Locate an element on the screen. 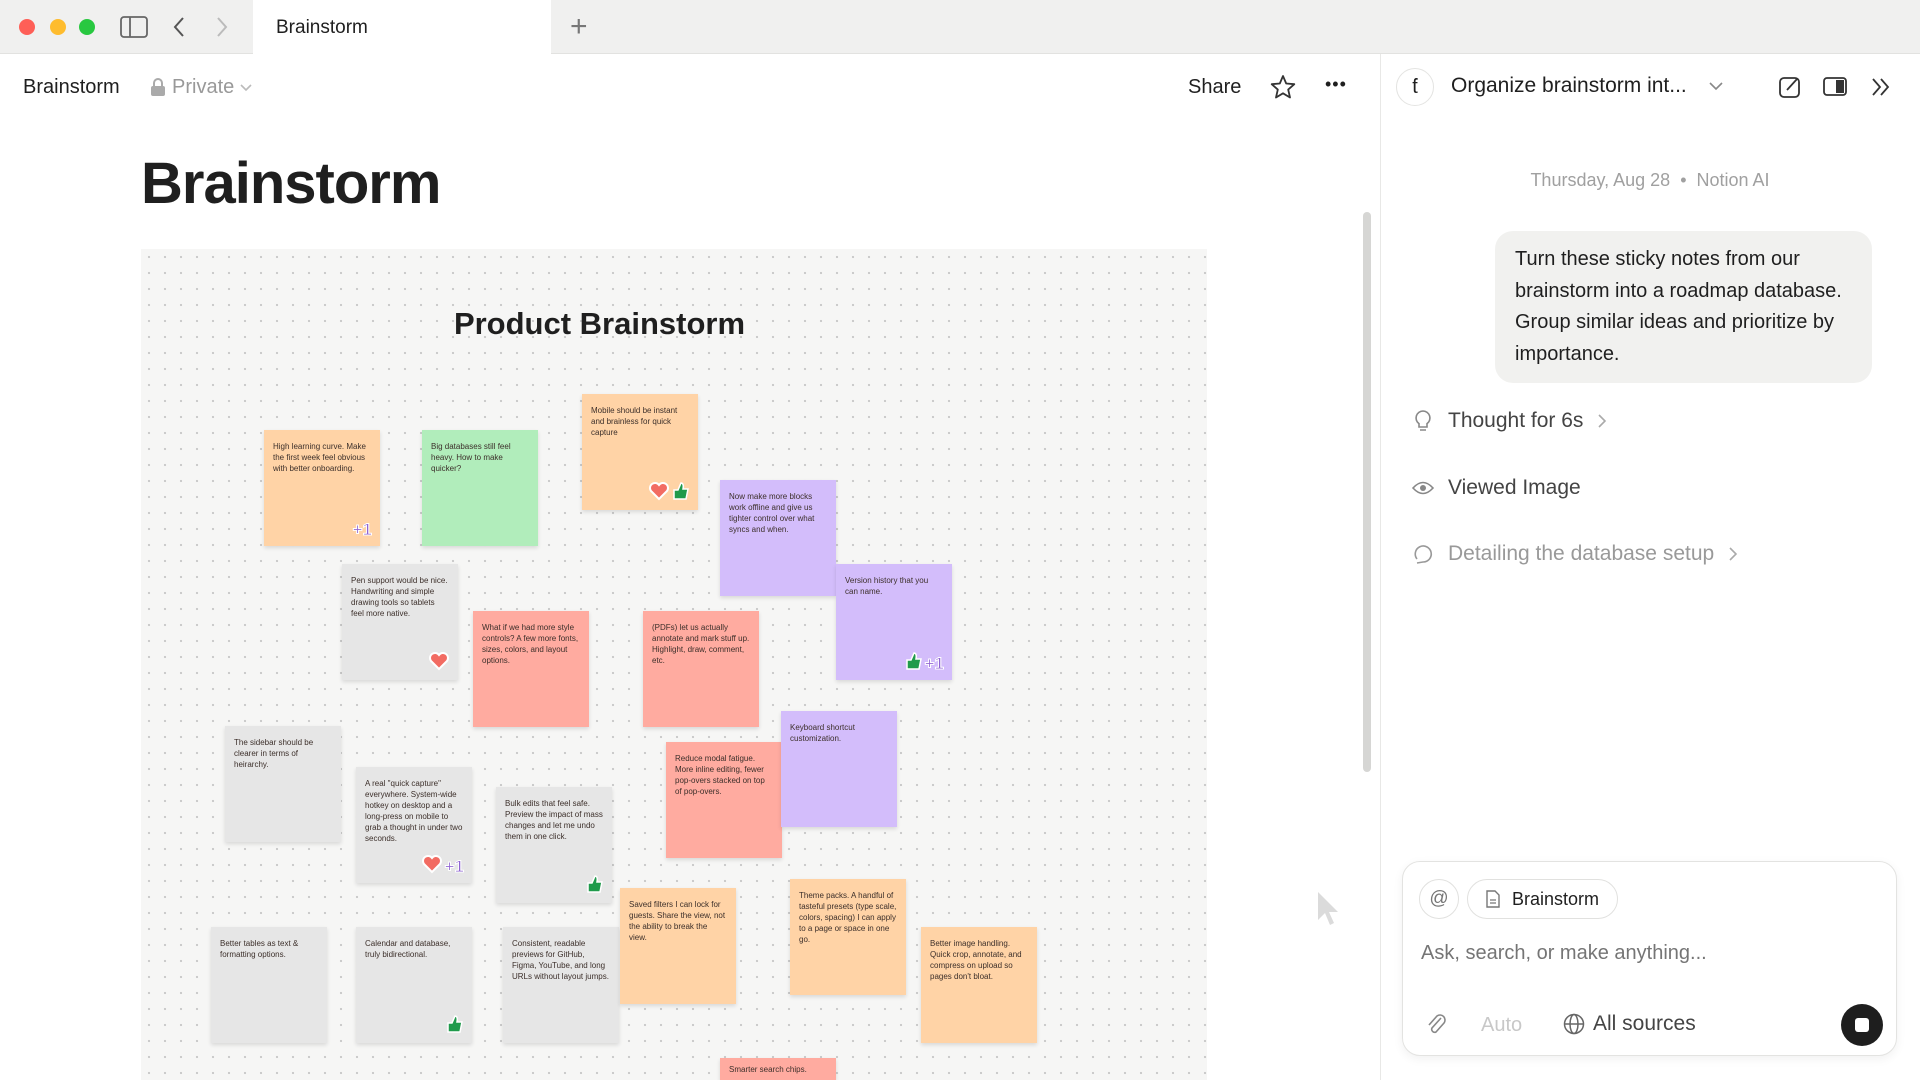 The height and width of the screenshot is (1080, 1920). message-meta: Thursday, Aug 28 • Notion AI is located at coordinates (1650, 180).